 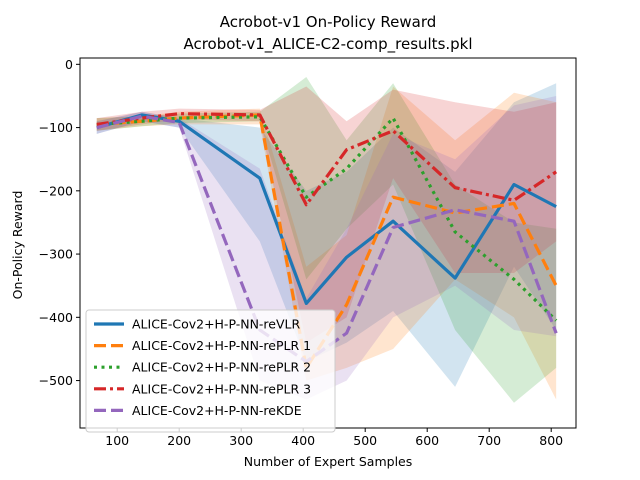 What do you see at coordinates (56, 380) in the screenshot?
I see `y-tick-label: −500` at bounding box center [56, 380].